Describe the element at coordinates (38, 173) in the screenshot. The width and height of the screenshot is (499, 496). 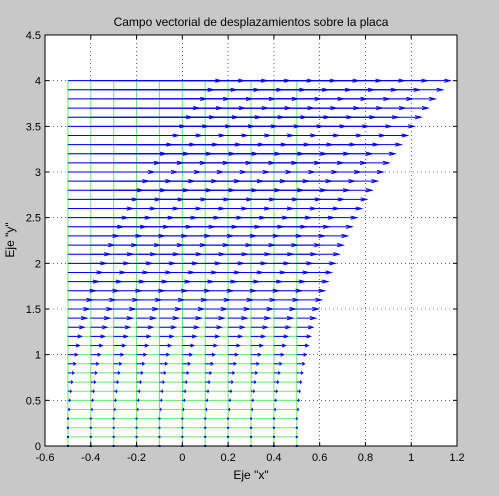
I see `y-tick-label: 3` at that location.